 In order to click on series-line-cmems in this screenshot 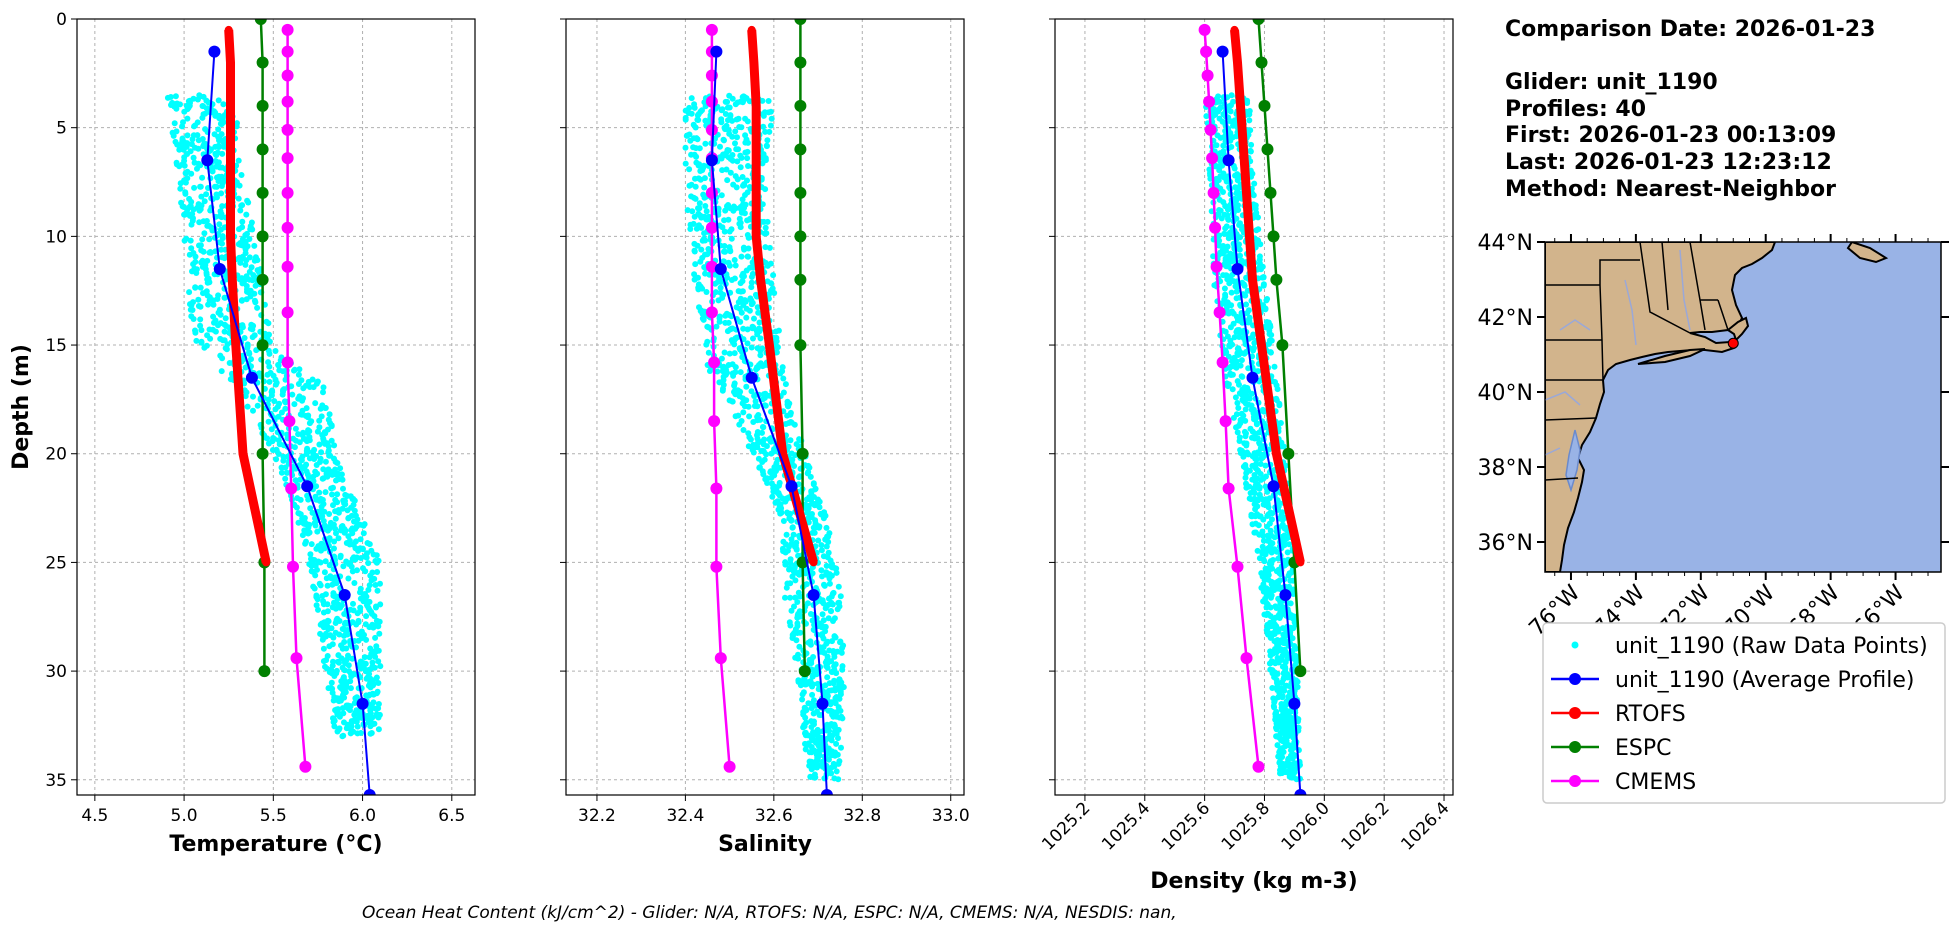, I will do `click(1231, 398)`.